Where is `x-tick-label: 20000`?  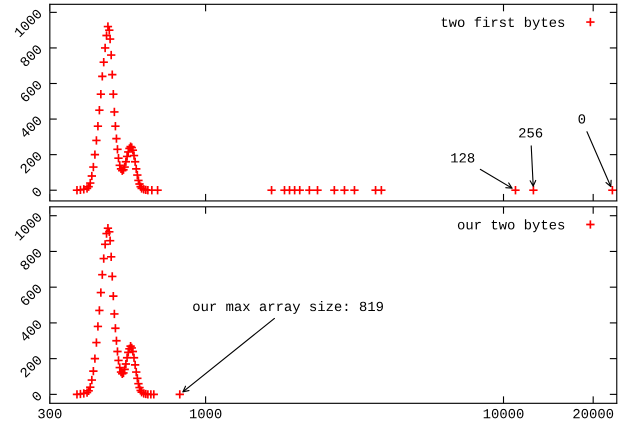
x-tick-label: 20000 is located at coordinates (593, 413).